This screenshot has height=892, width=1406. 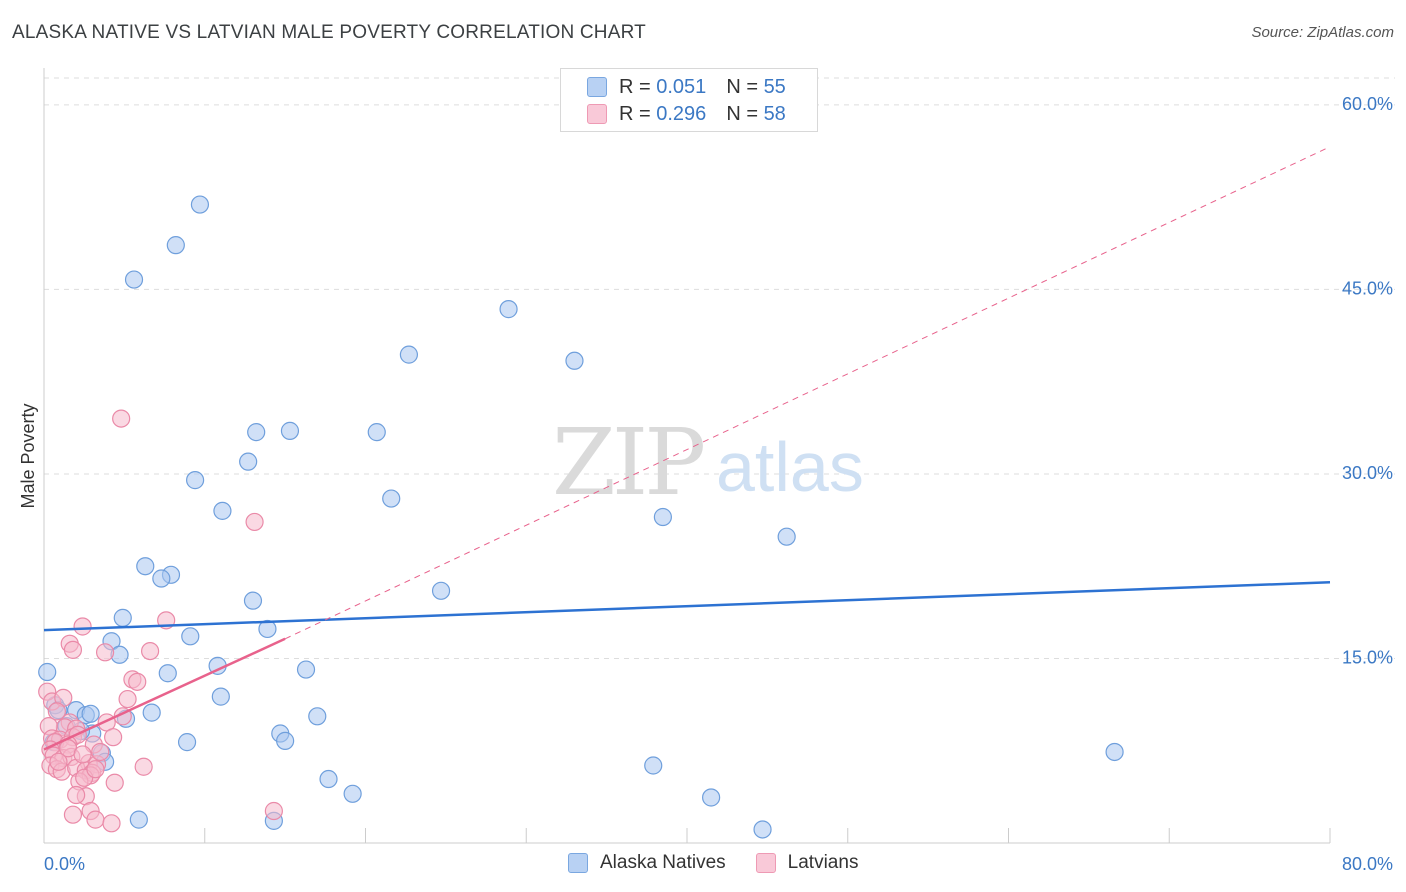 I want to click on legend-item-alaska-natives: Alaska Natives, so click(x=647, y=863).